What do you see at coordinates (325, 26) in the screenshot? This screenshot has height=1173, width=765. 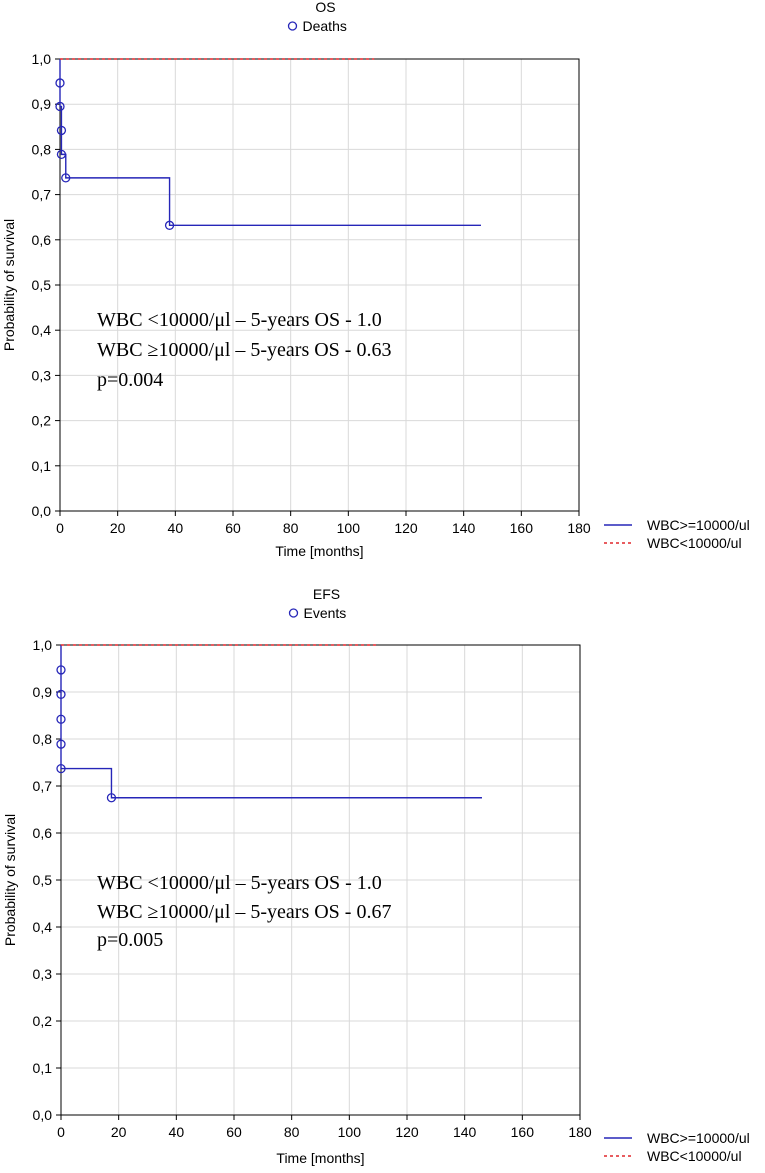 I see `marker-legend-label: Deaths` at bounding box center [325, 26].